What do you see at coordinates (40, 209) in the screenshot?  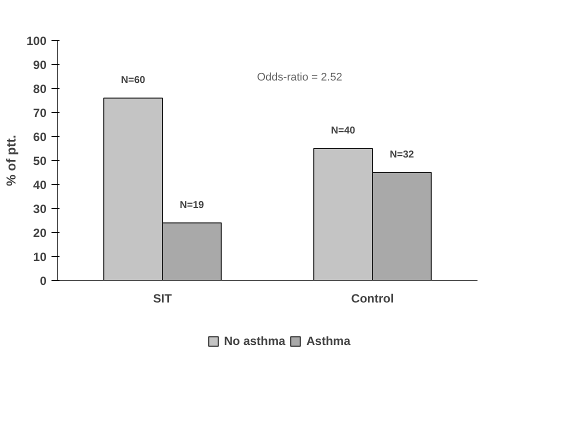 I see `y-tick-label: 30` at bounding box center [40, 209].